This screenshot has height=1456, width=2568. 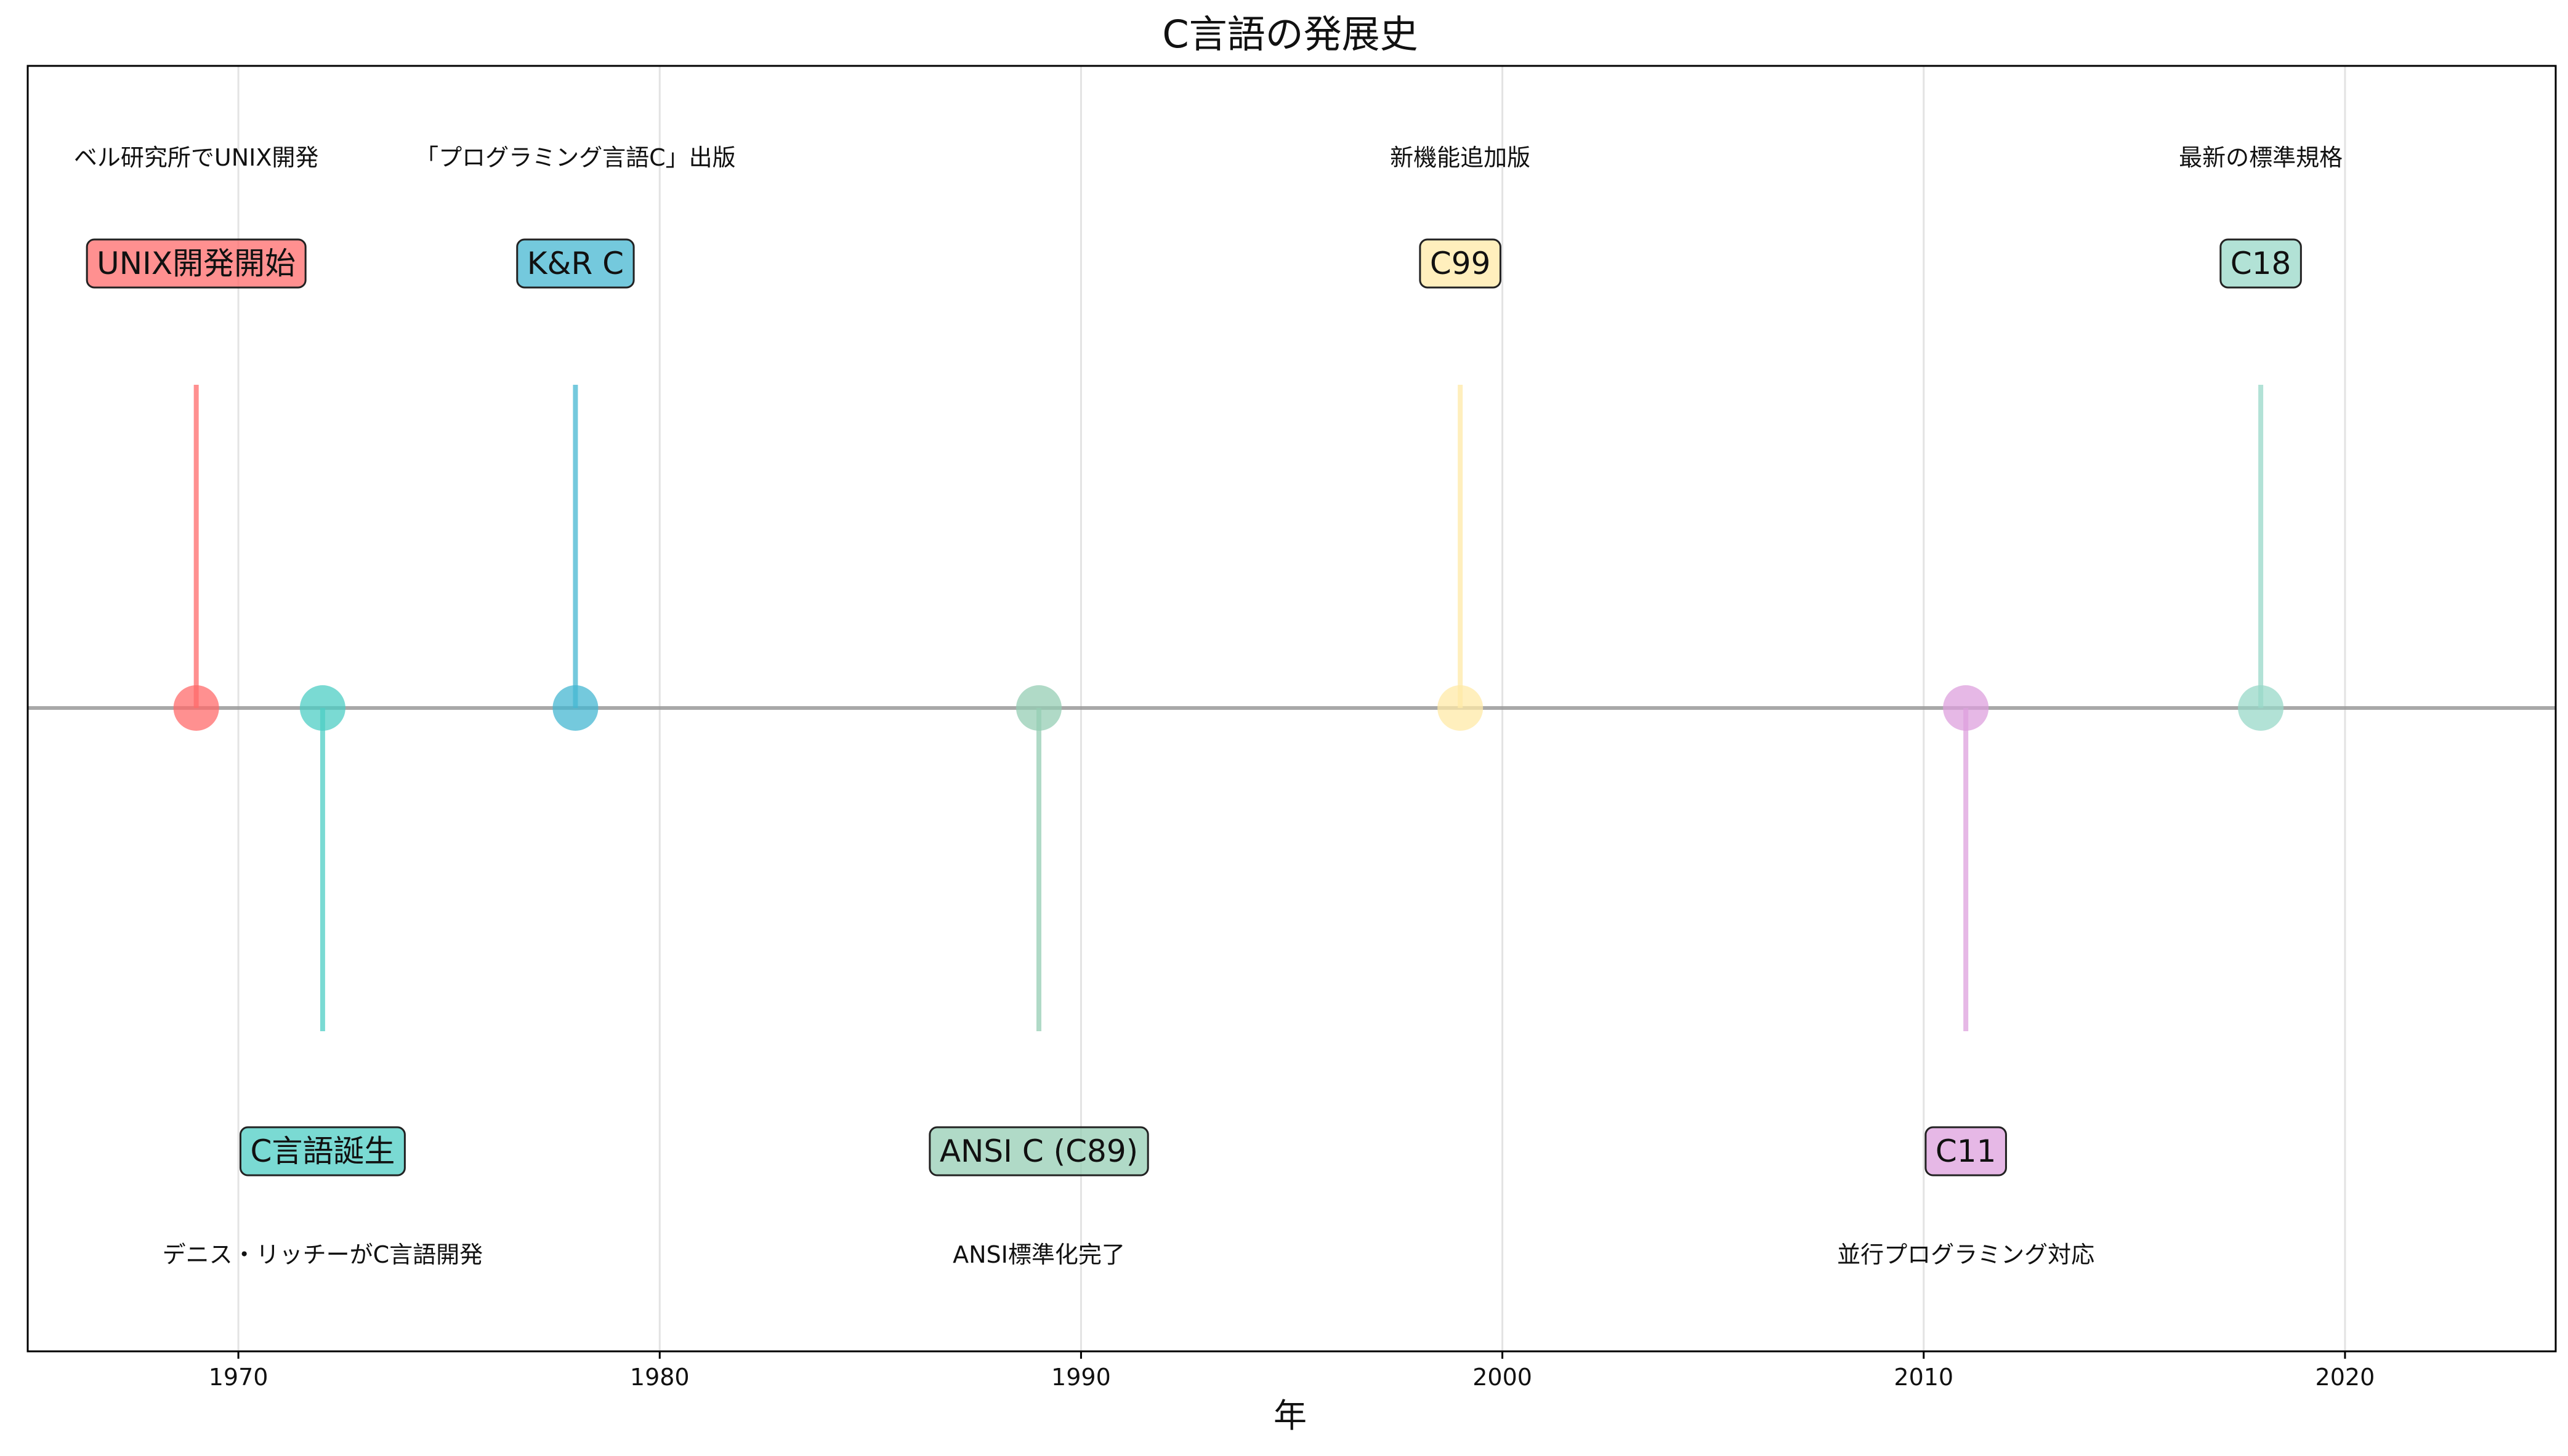 What do you see at coordinates (239, 1378) in the screenshot?
I see `x-tick-label: 1970` at bounding box center [239, 1378].